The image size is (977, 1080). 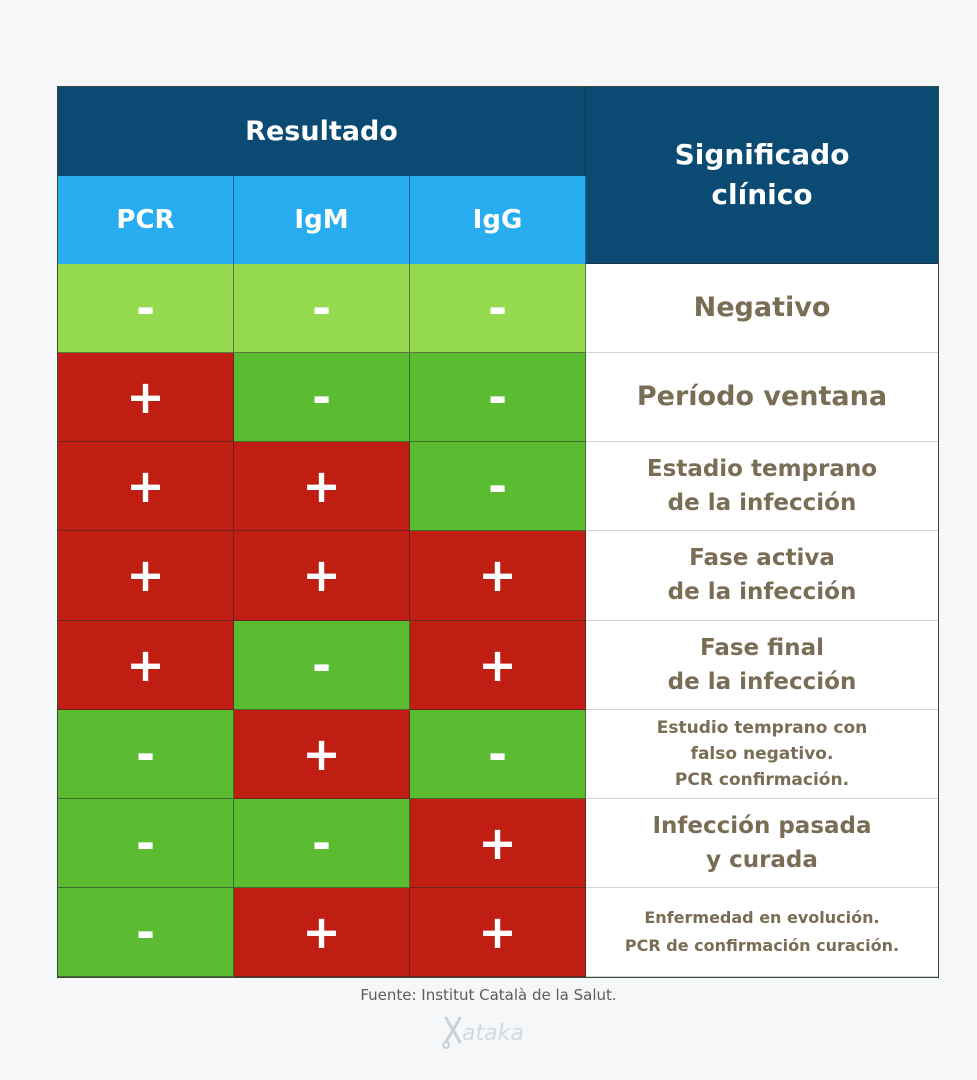 I want to click on header-col-igg: IgG, so click(x=498, y=220).